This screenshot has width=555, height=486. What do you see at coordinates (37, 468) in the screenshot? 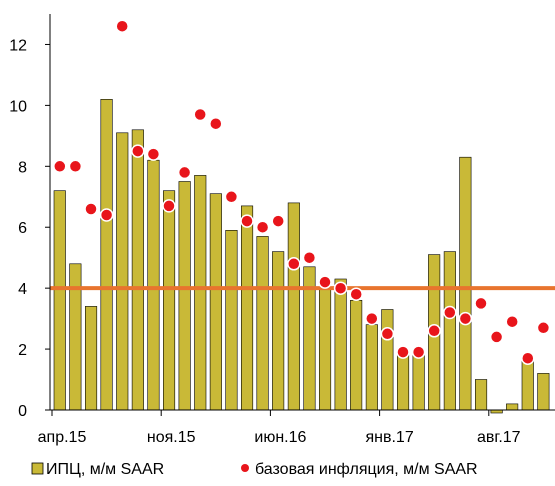
I see `legend-bar-swatch` at bounding box center [37, 468].